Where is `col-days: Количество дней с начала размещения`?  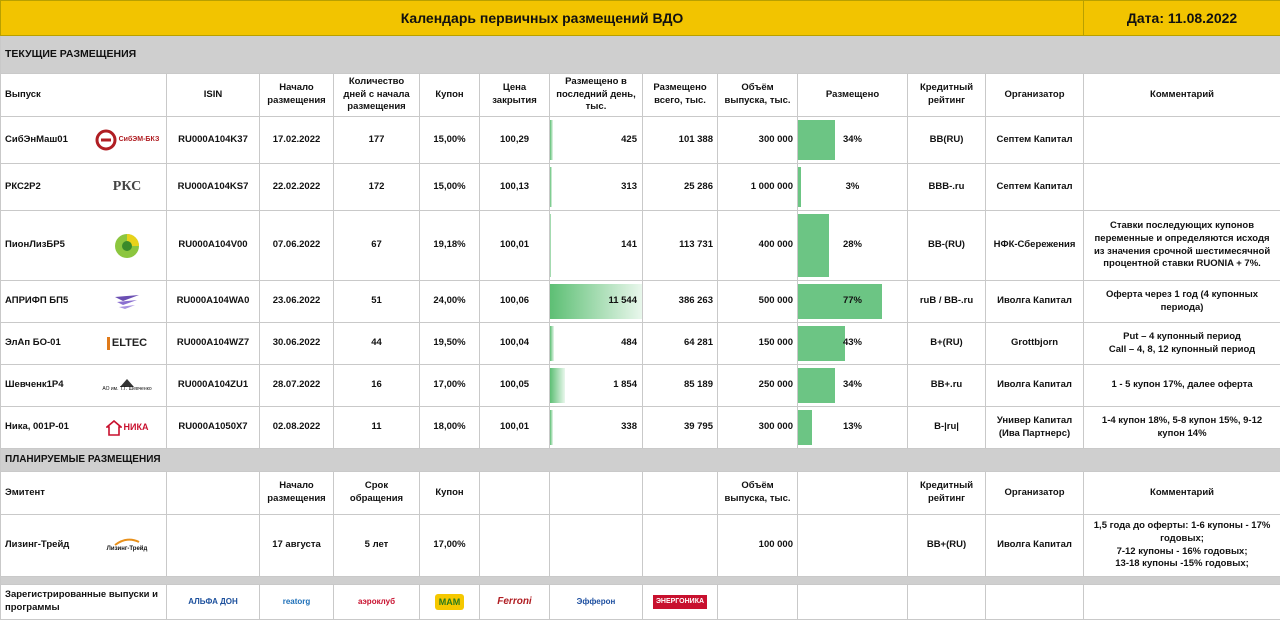
col-days: Количество дней с начала размещения is located at coordinates (376, 95).